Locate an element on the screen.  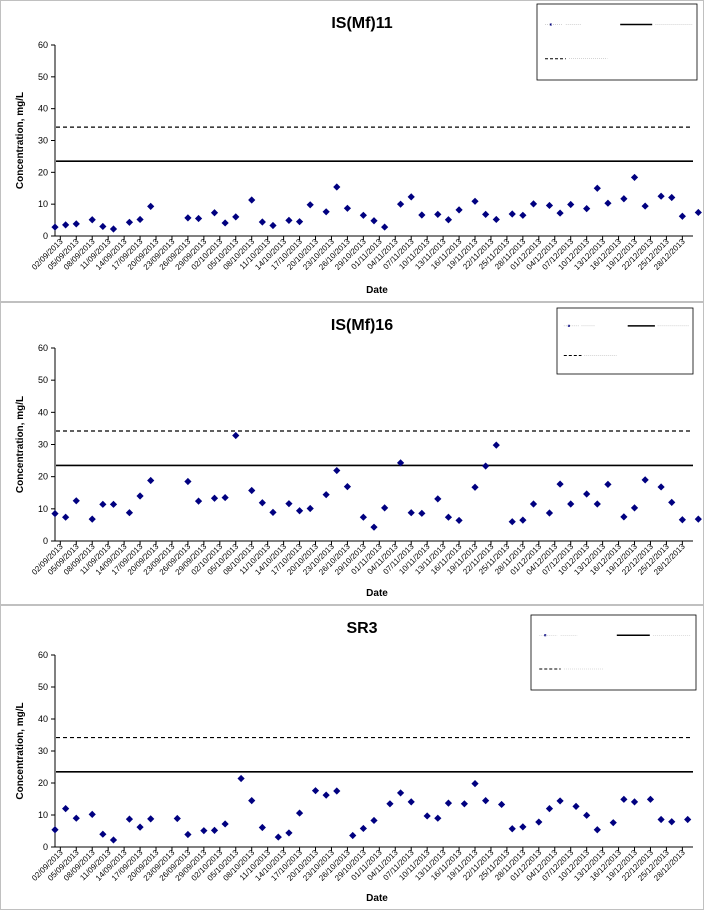
y-tick-label: 30 is located at coordinates (43, 141).